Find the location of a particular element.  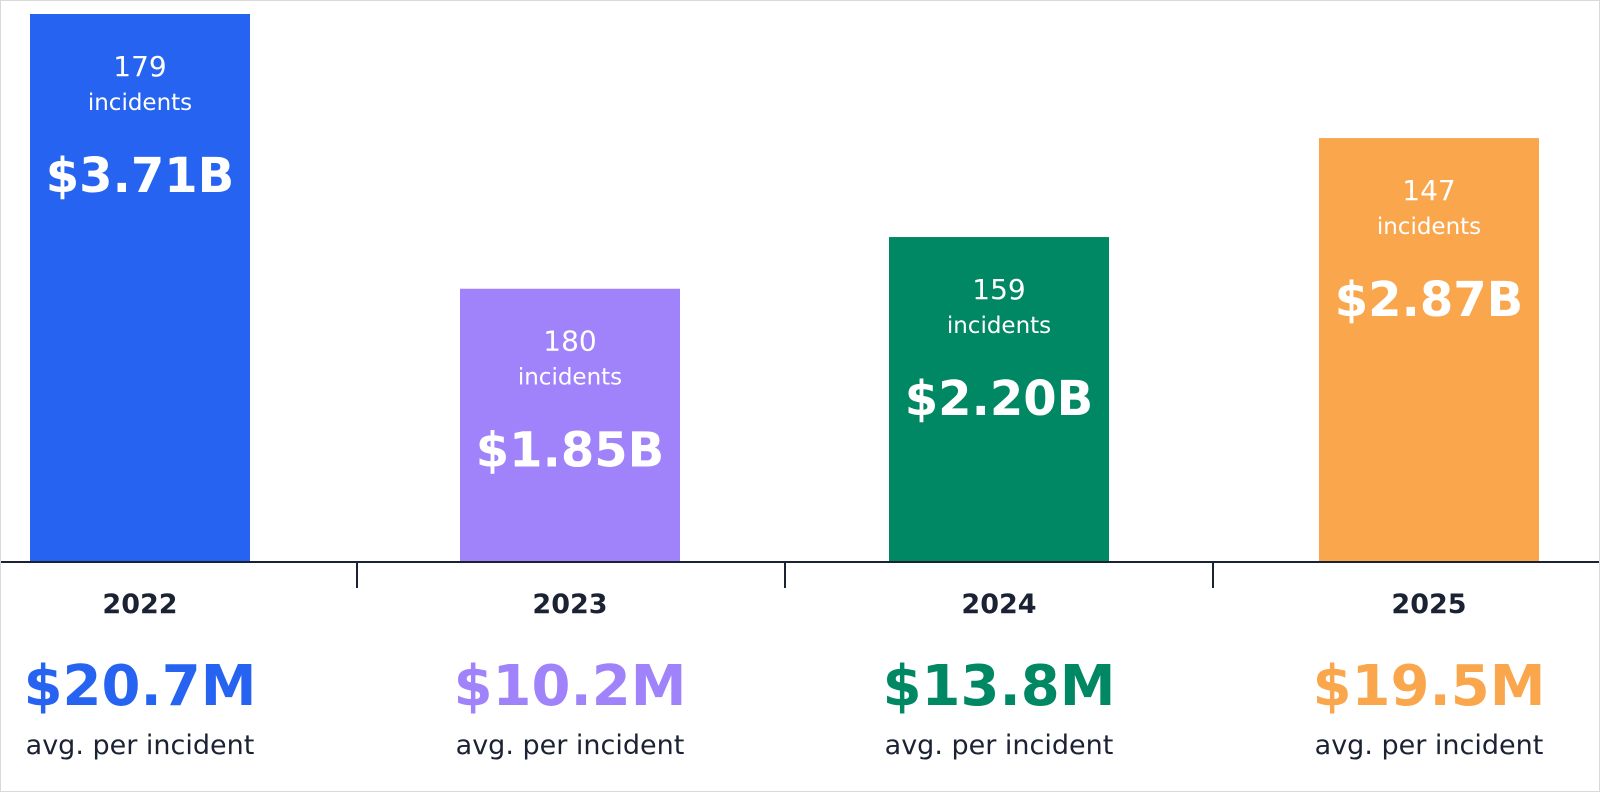

bar-2023 is located at coordinates (570, 425).